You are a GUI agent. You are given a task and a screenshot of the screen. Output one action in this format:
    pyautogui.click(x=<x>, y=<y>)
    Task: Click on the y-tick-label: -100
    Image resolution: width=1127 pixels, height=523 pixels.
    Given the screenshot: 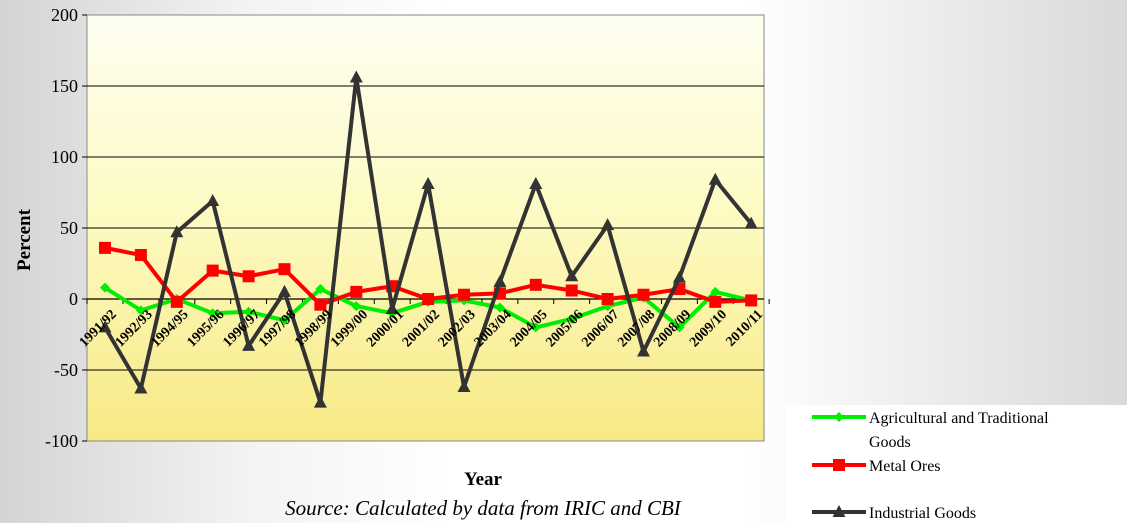 What is the action you would take?
    pyautogui.click(x=61, y=441)
    